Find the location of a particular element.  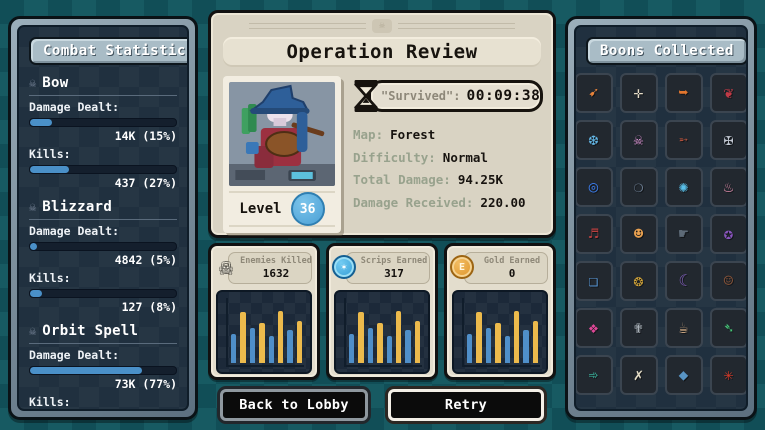

pink-crystal-icon: ❖ is located at coordinates (593, 327).